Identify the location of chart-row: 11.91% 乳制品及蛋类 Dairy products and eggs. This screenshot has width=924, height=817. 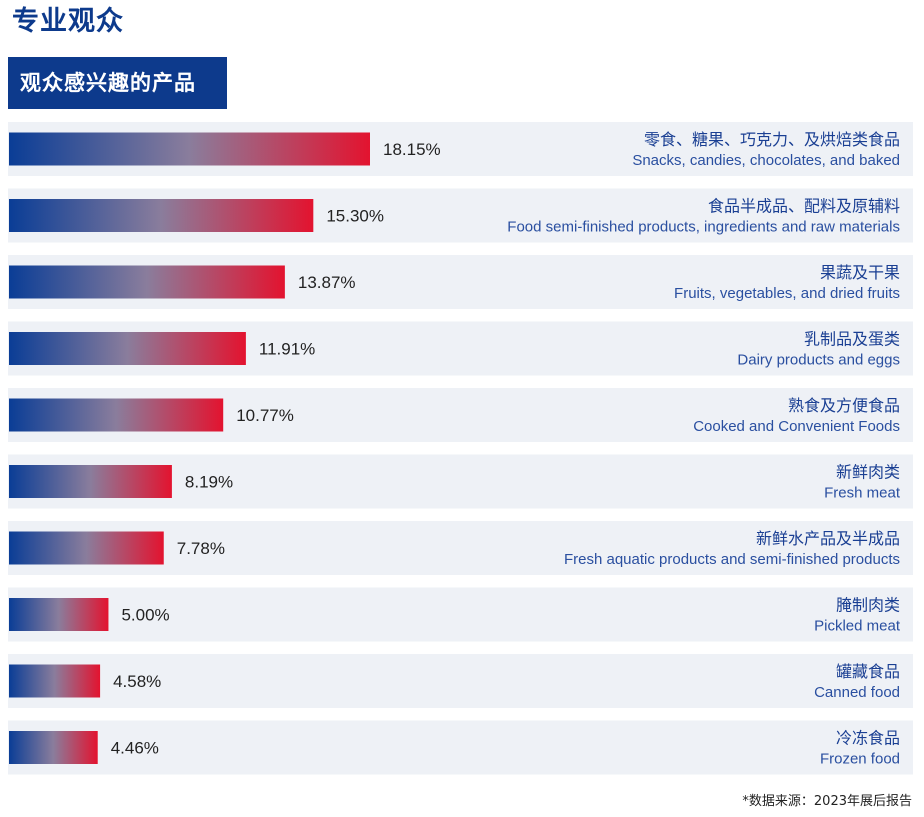
(460, 348).